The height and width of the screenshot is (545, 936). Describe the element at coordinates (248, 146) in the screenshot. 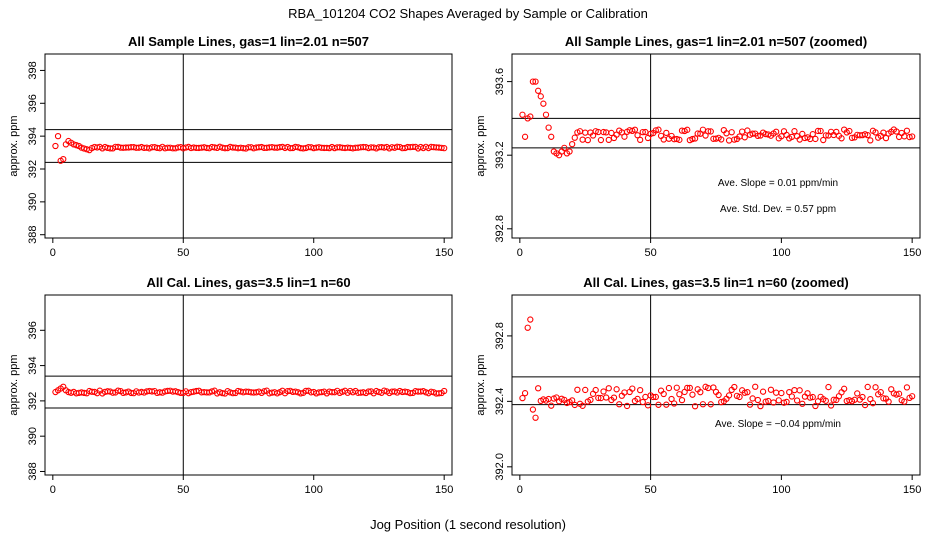

I see `plot-frame` at that location.